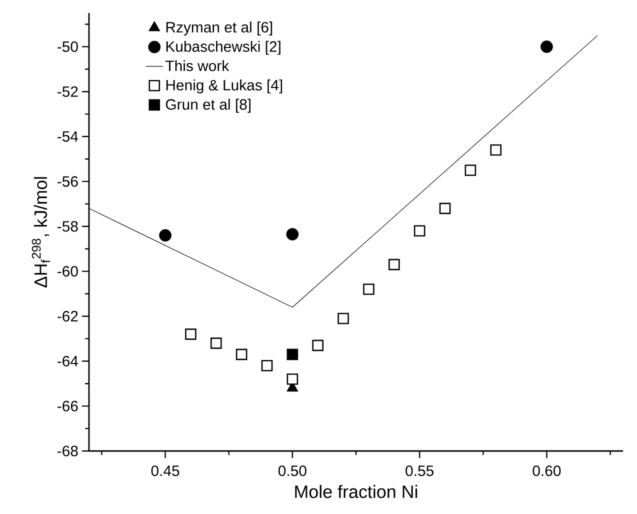 The width and height of the screenshot is (637, 514). Describe the element at coordinates (68, 406) in the screenshot. I see `y-tick-label: -66` at that location.